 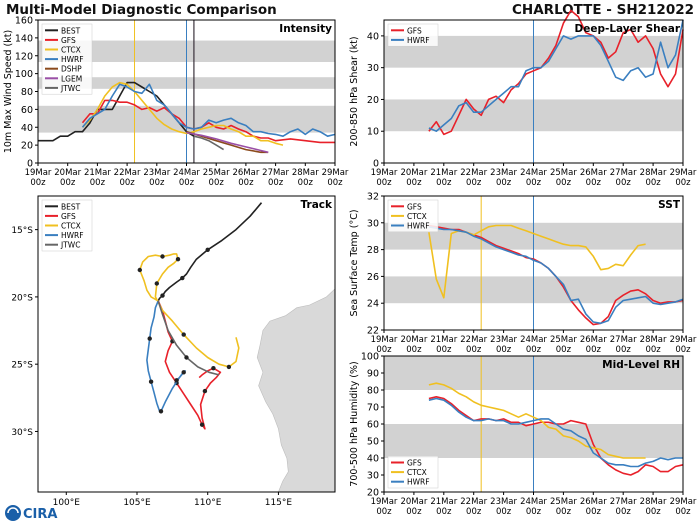 I want to click on intensity-legend-label-lgem: LGEM, so click(x=71, y=78).